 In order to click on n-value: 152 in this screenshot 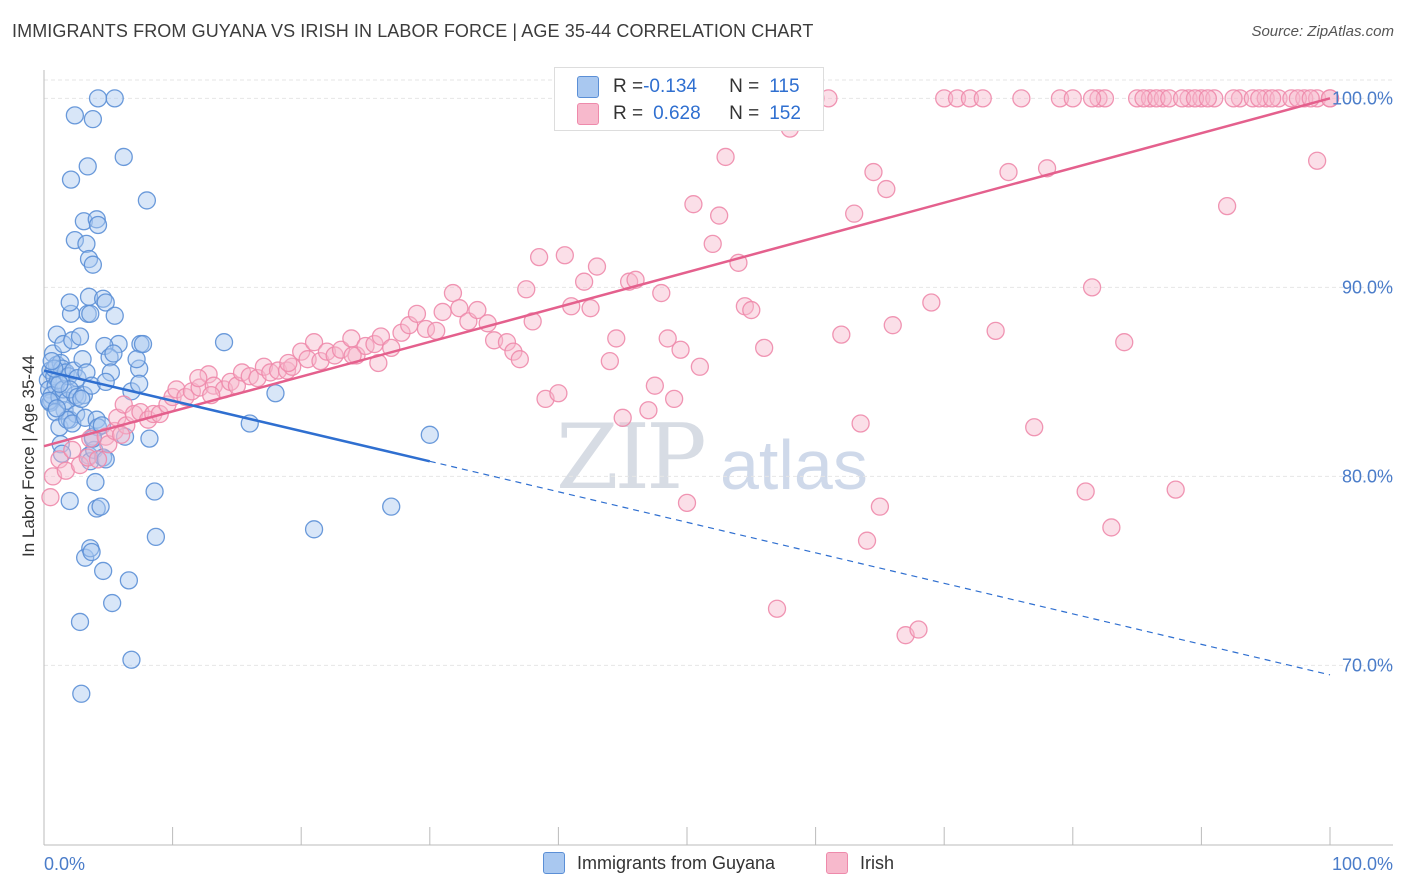, I will do `click(785, 113)`.